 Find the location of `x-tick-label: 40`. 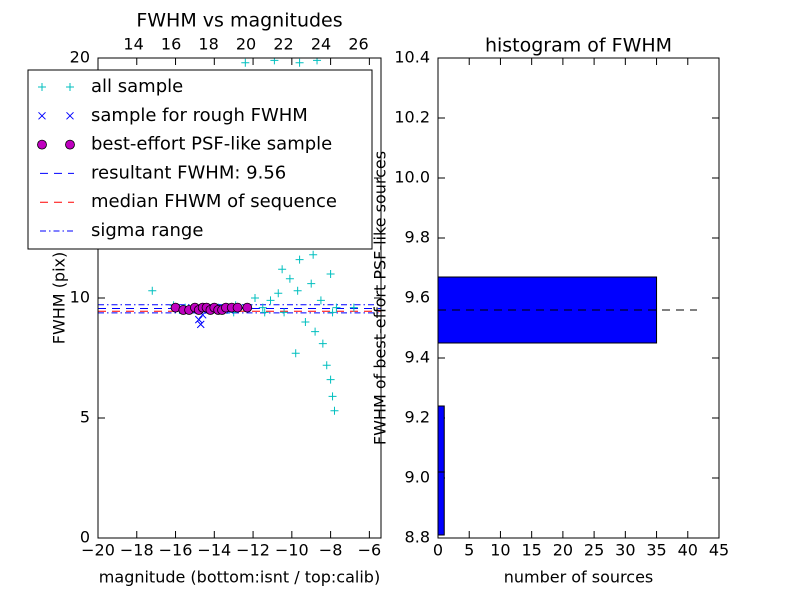

x-tick-label: 40 is located at coordinates (688, 550).